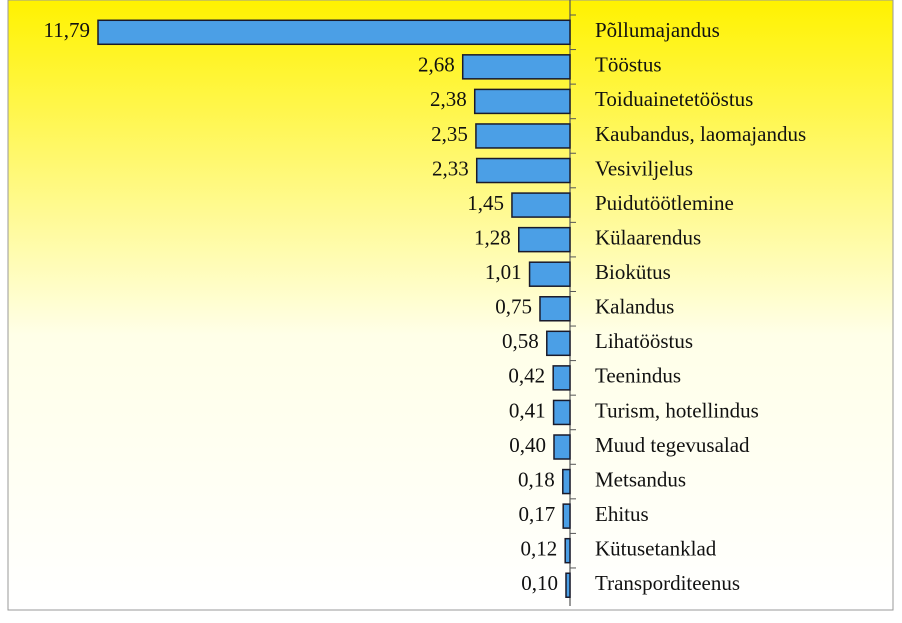 This screenshot has width=902, height=623. I want to click on category-label: Puidutöötlemine, so click(664, 203).